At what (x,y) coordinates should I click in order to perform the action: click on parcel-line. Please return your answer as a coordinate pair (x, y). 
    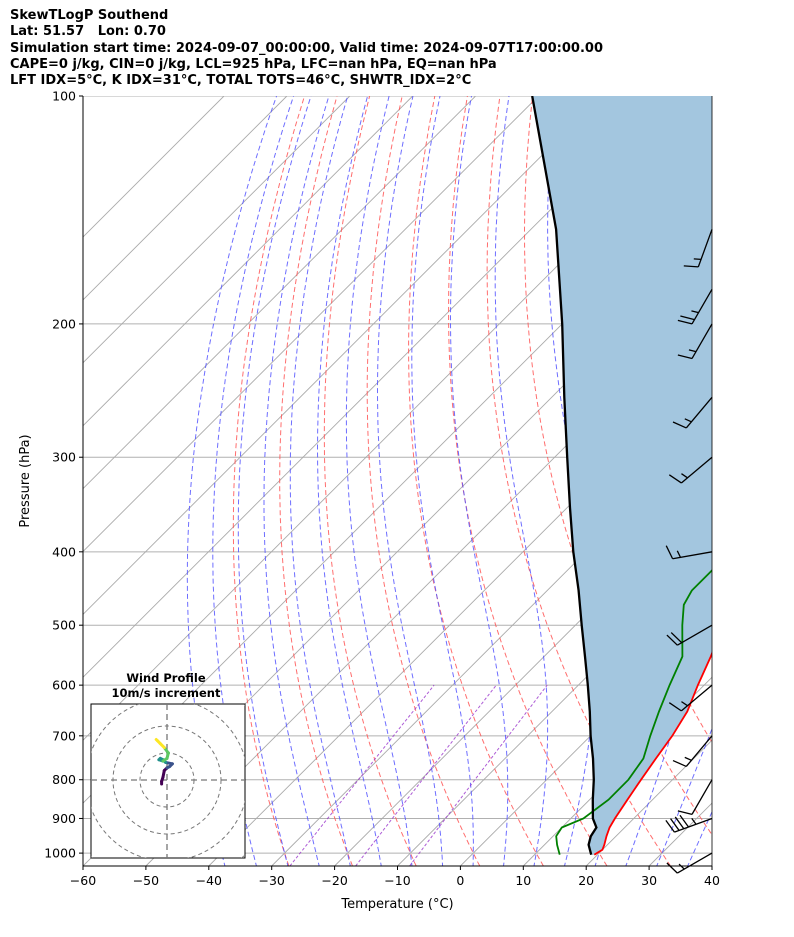
    Looking at the image, I should click on (564, 475).